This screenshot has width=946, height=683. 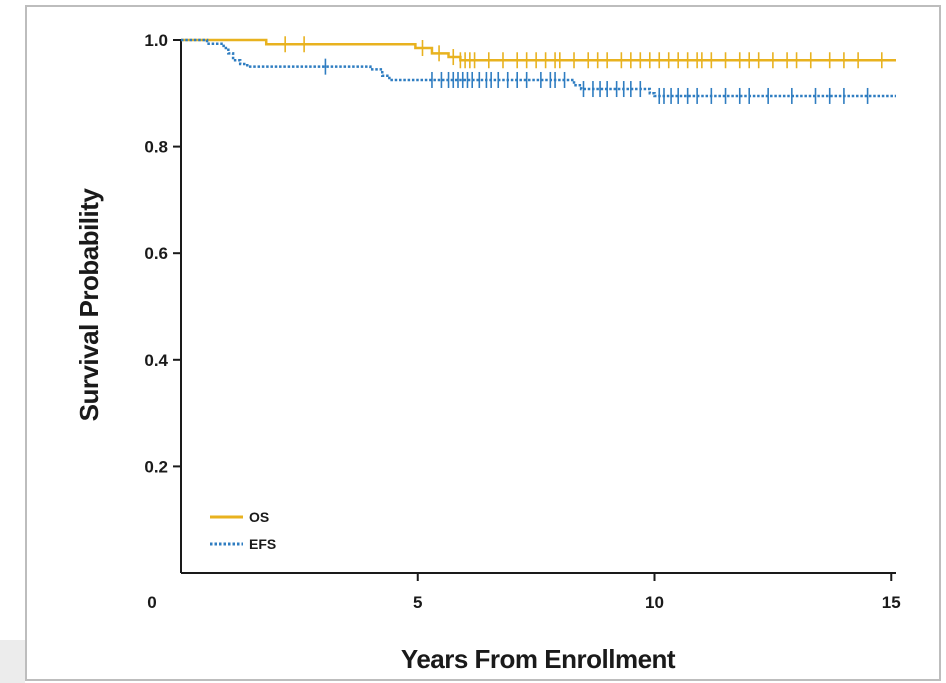 What do you see at coordinates (654, 602) in the screenshot?
I see `x-tick-label: 10` at bounding box center [654, 602].